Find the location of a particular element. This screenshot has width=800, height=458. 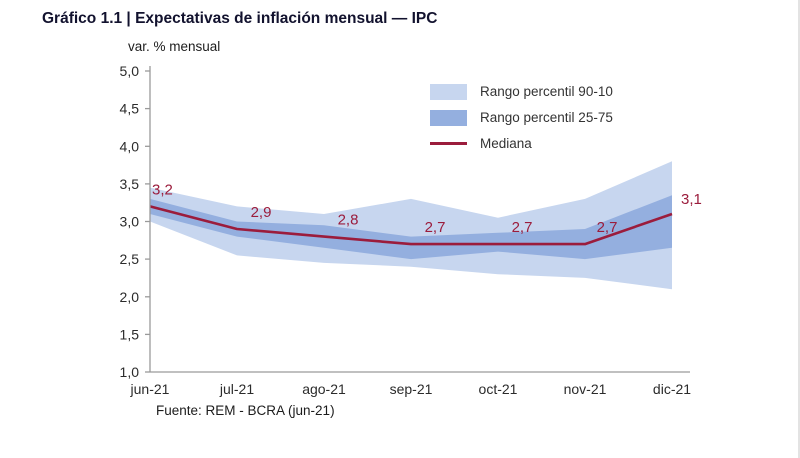

svg-text: 1,5 is located at coordinates (130, 334).